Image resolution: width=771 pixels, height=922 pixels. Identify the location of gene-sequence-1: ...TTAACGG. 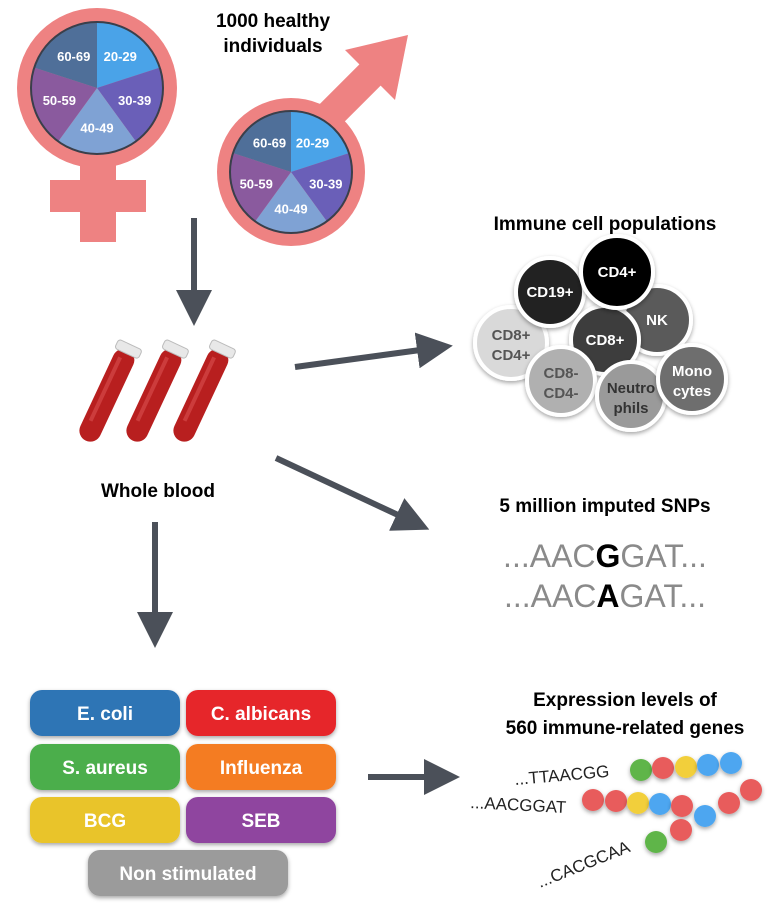
(628, 770).